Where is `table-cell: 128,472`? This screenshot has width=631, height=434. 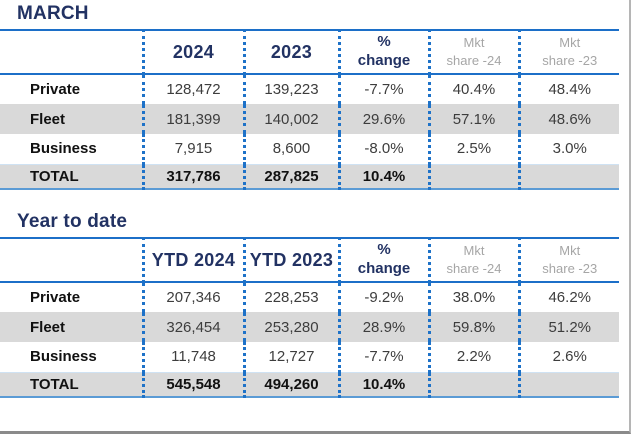 table-cell: 128,472 is located at coordinates (192, 89).